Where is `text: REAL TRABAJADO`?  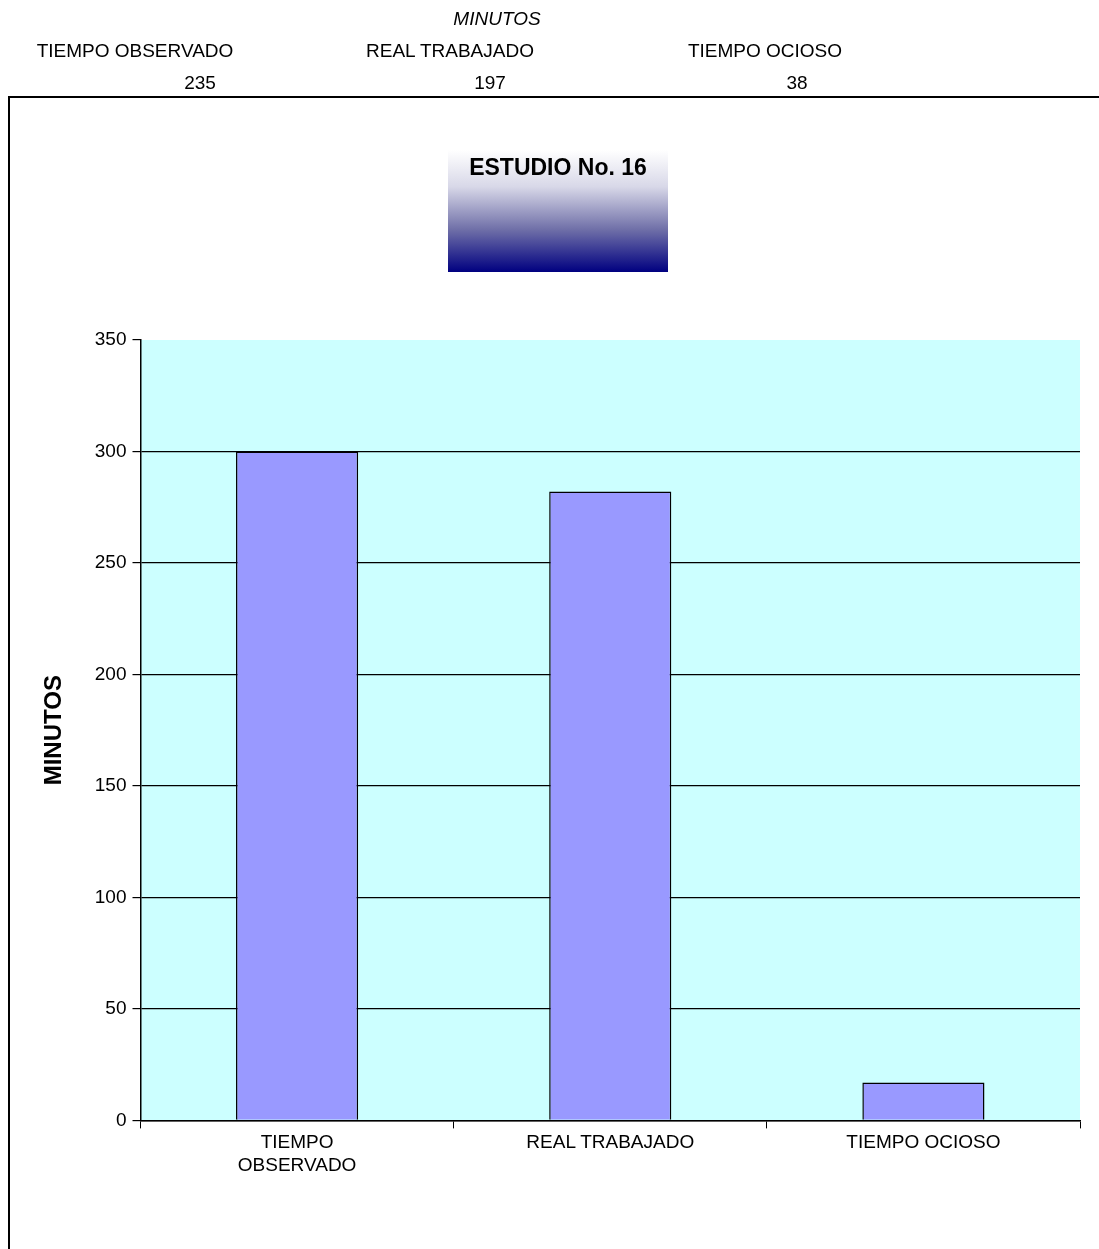 text: REAL TRABAJADO is located at coordinates (450, 51).